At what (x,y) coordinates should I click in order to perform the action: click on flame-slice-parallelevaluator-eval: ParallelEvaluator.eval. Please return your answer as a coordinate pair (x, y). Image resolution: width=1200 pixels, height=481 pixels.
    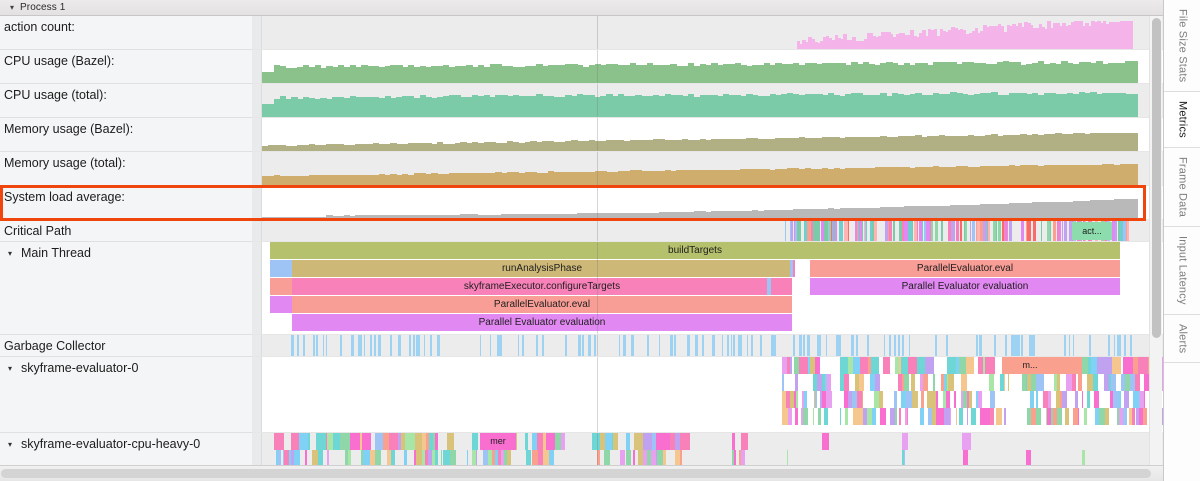
    Looking at the image, I should click on (965, 268).